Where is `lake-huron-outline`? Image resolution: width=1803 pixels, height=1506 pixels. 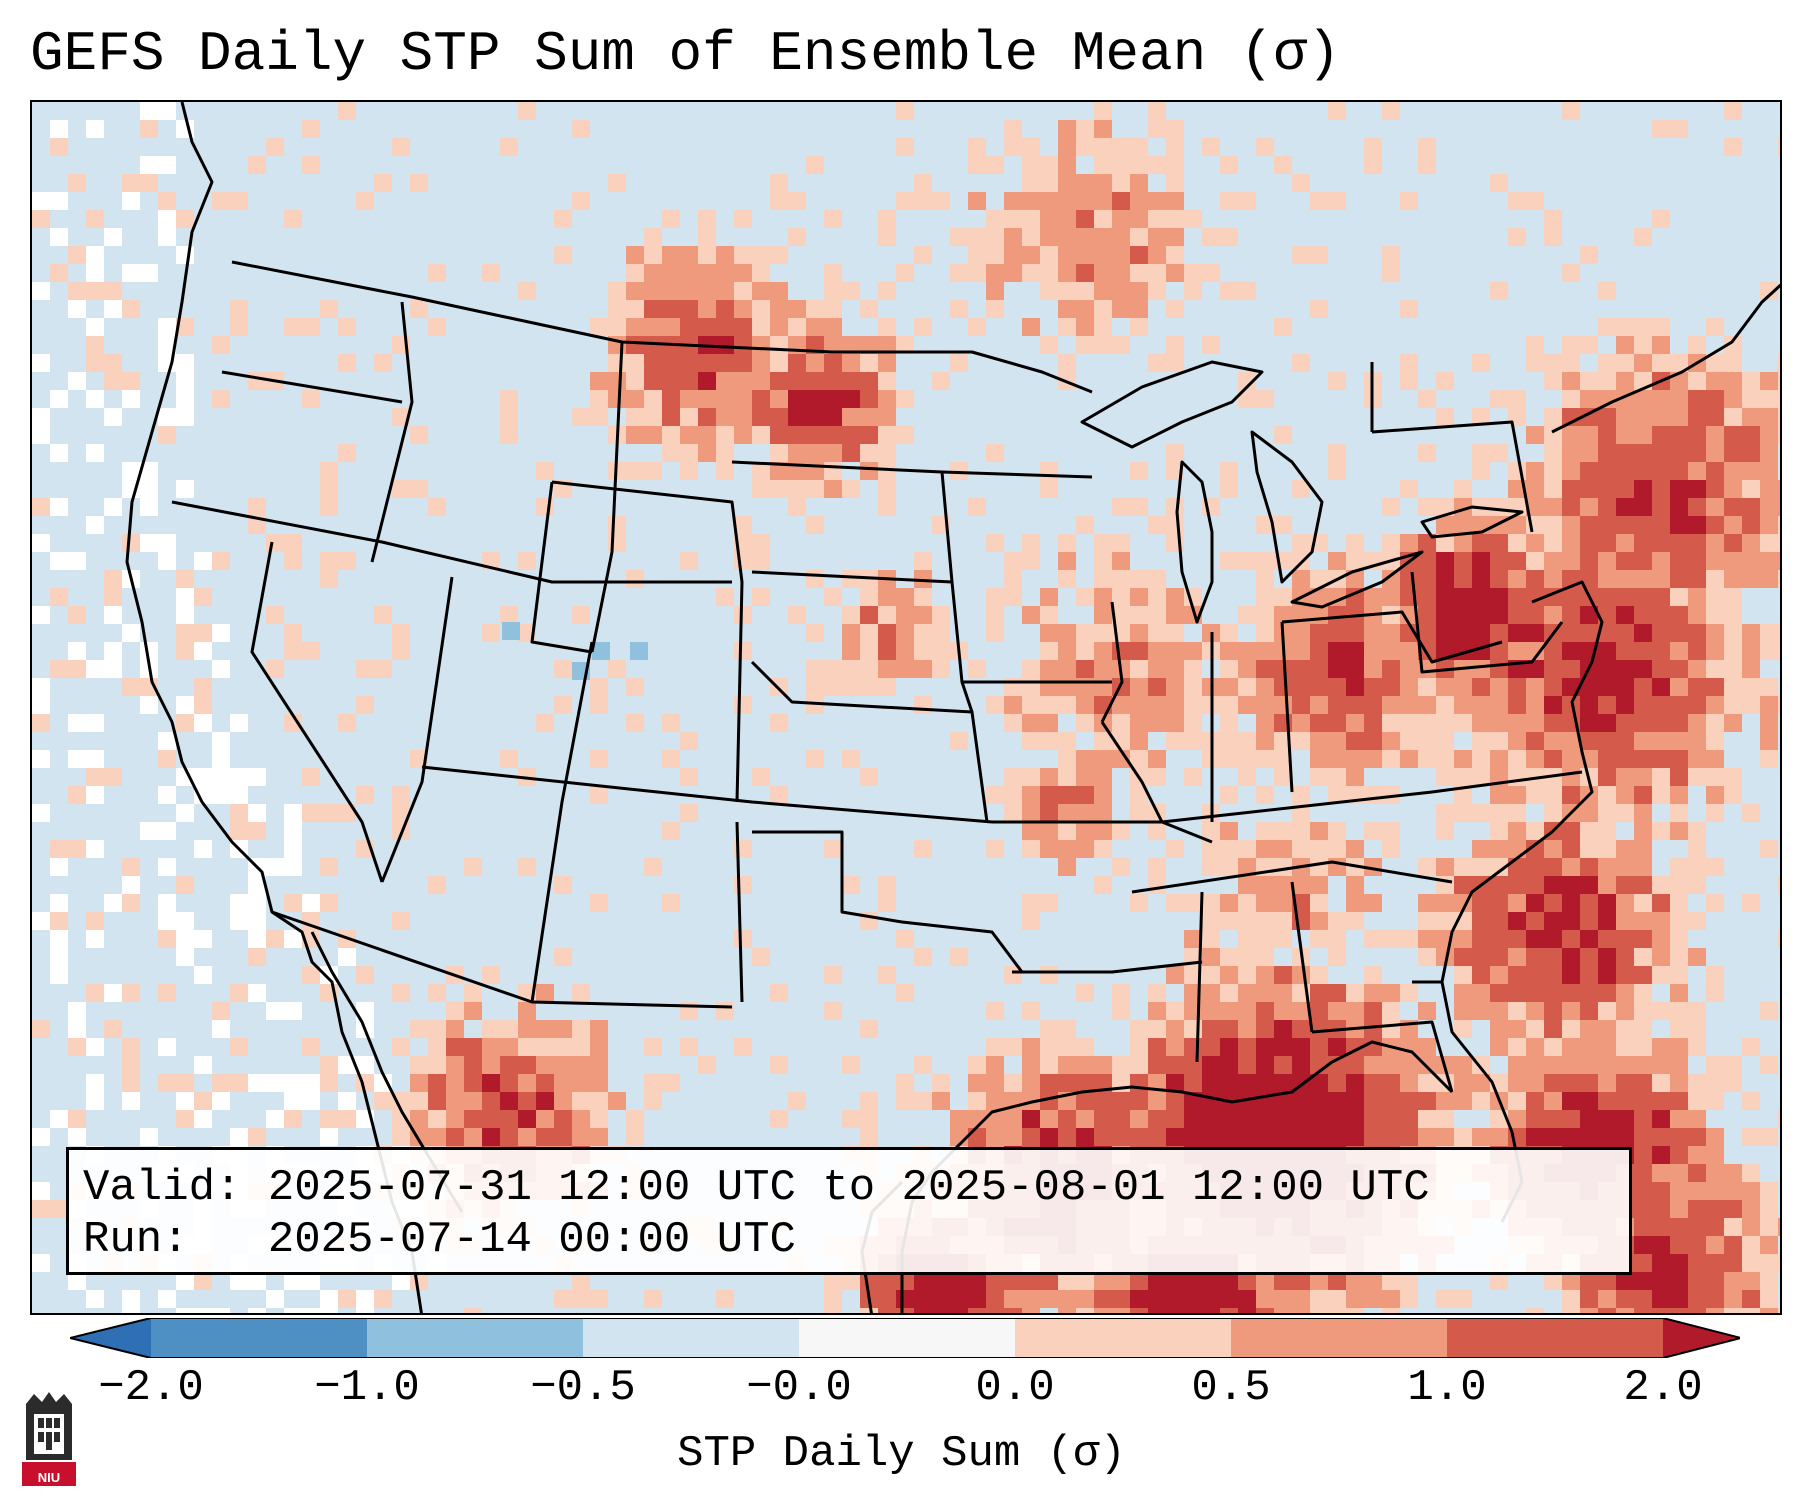
lake-huron-outline is located at coordinates (1287, 507).